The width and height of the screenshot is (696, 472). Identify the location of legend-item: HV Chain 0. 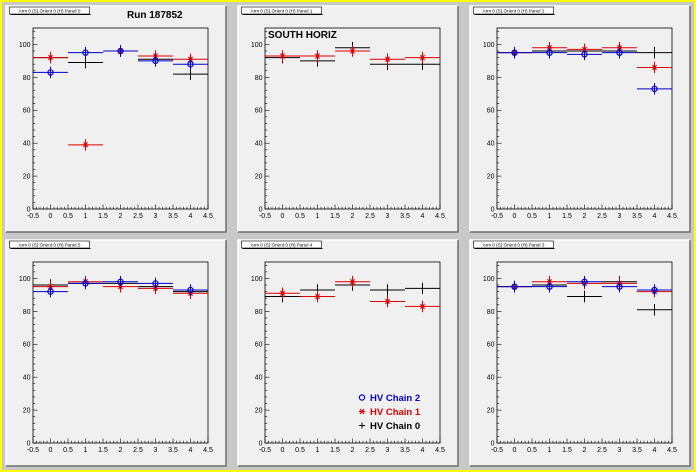
(389, 426).